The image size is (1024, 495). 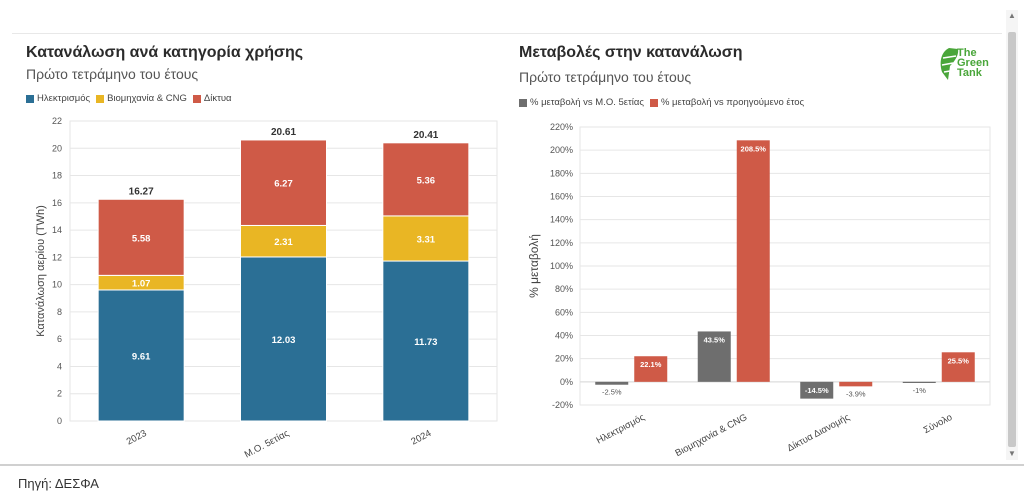 I want to click on scrollbar-thumb, so click(x=1012, y=239).